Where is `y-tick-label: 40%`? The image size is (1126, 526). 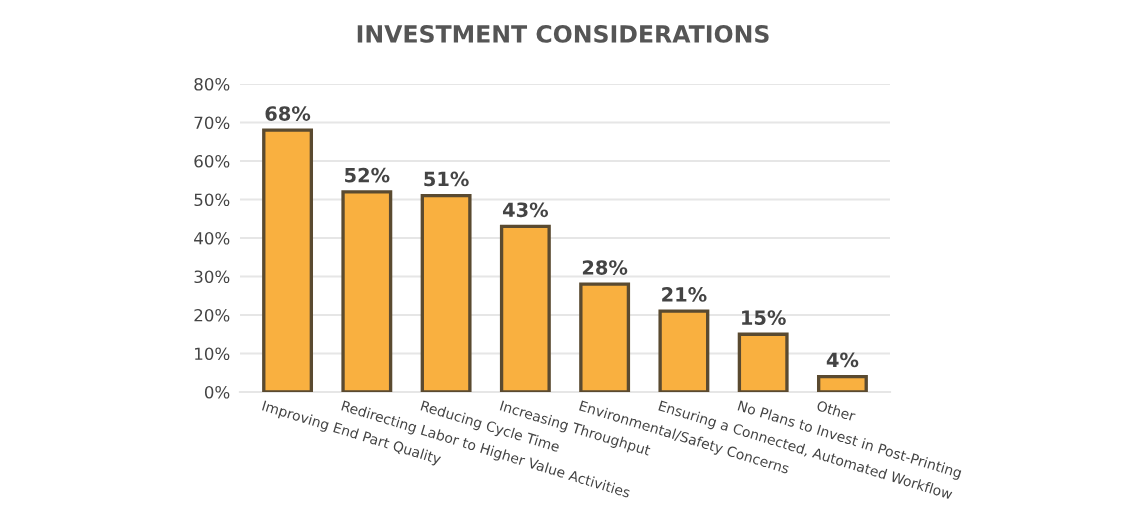 y-tick-label: 40% is located at coordinates (212, 238).